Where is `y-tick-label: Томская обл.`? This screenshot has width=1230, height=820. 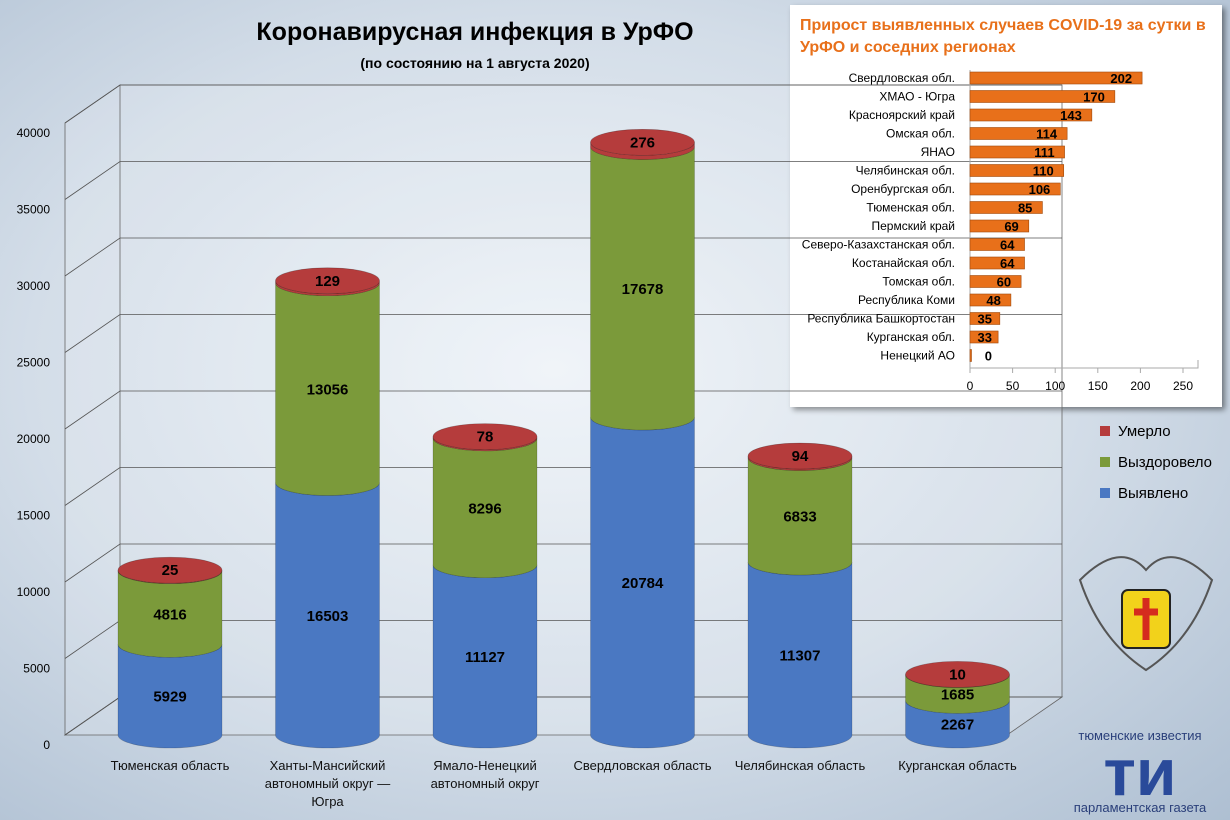 y-tick-label: Томская обл. is located at coordinates (918, 282).